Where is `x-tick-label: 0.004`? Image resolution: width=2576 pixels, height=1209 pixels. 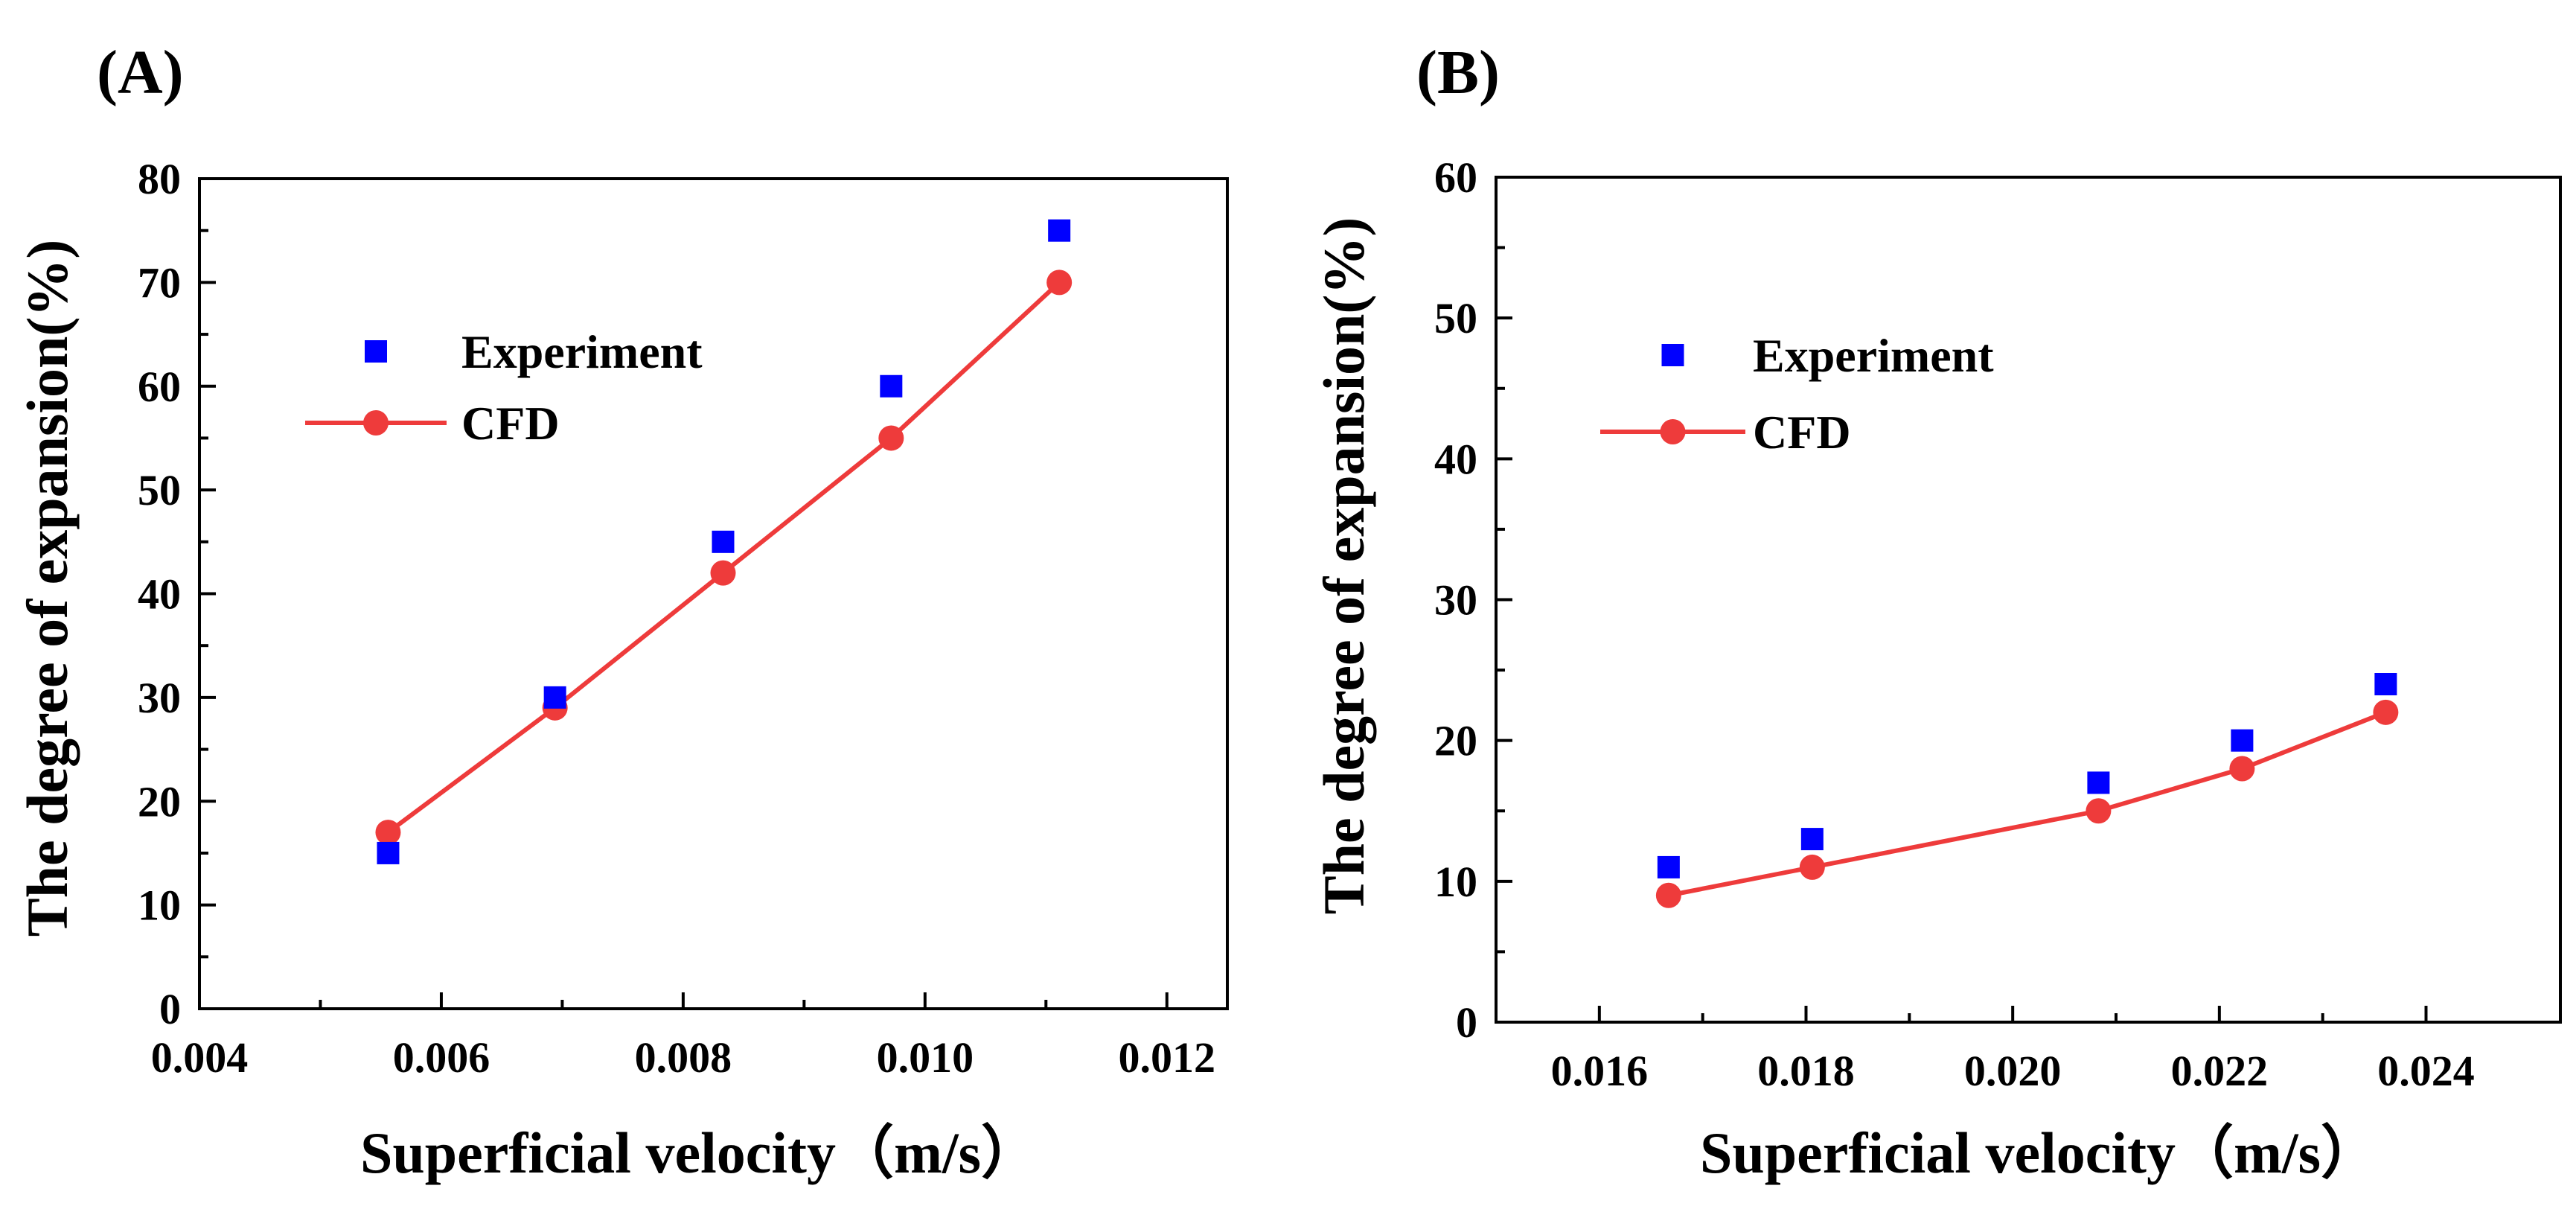 x-tick-label: 0.004 is located at coordinates (200, 1057).